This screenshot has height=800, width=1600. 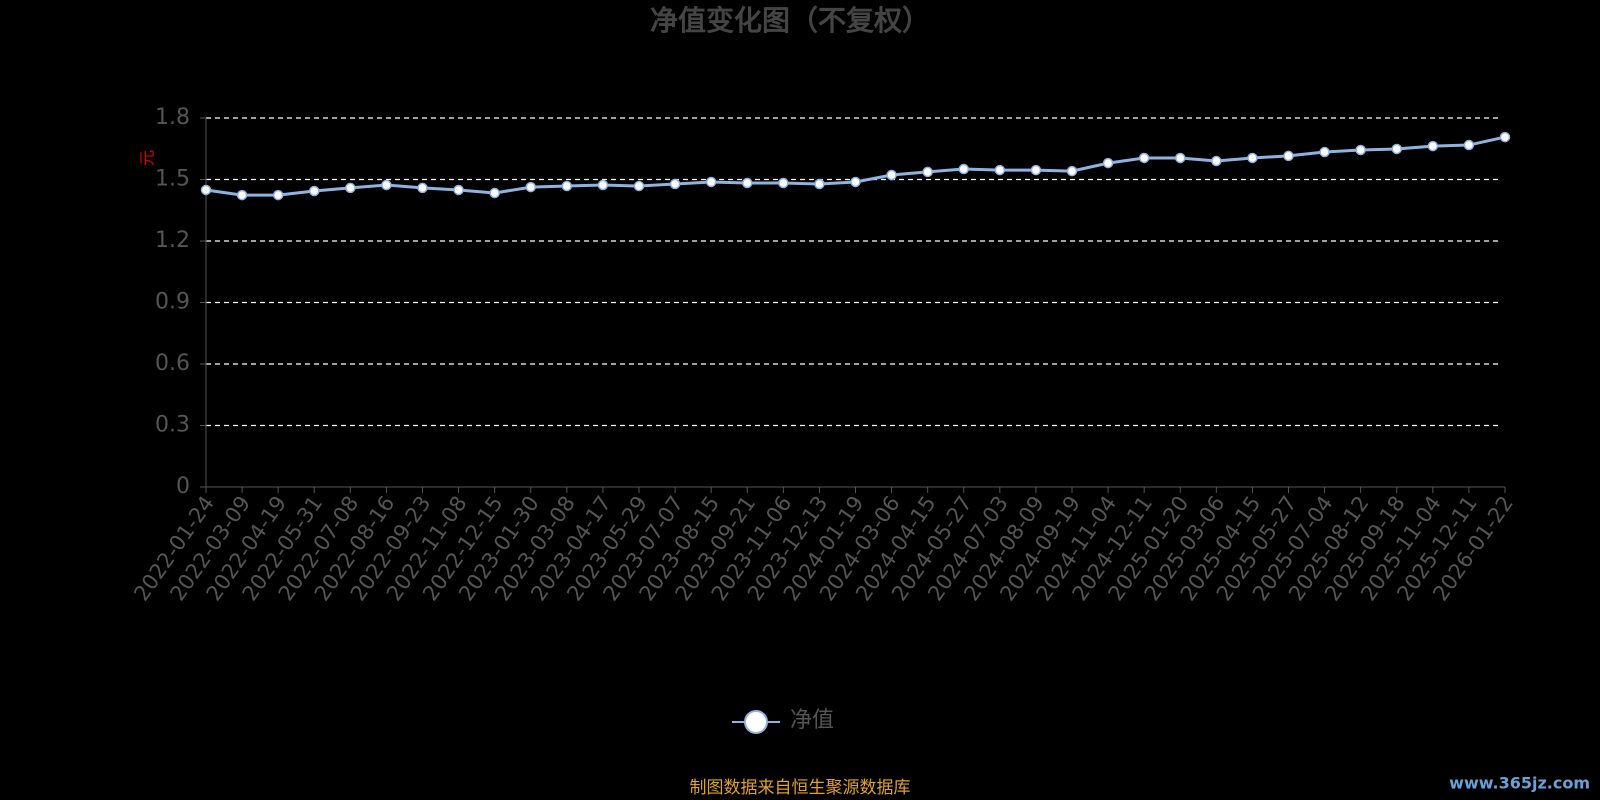 What do you see at coordinates (172, 302) in the screenshot?
I see `y-tick-label: 0.9` at bounding box center [172, 302].